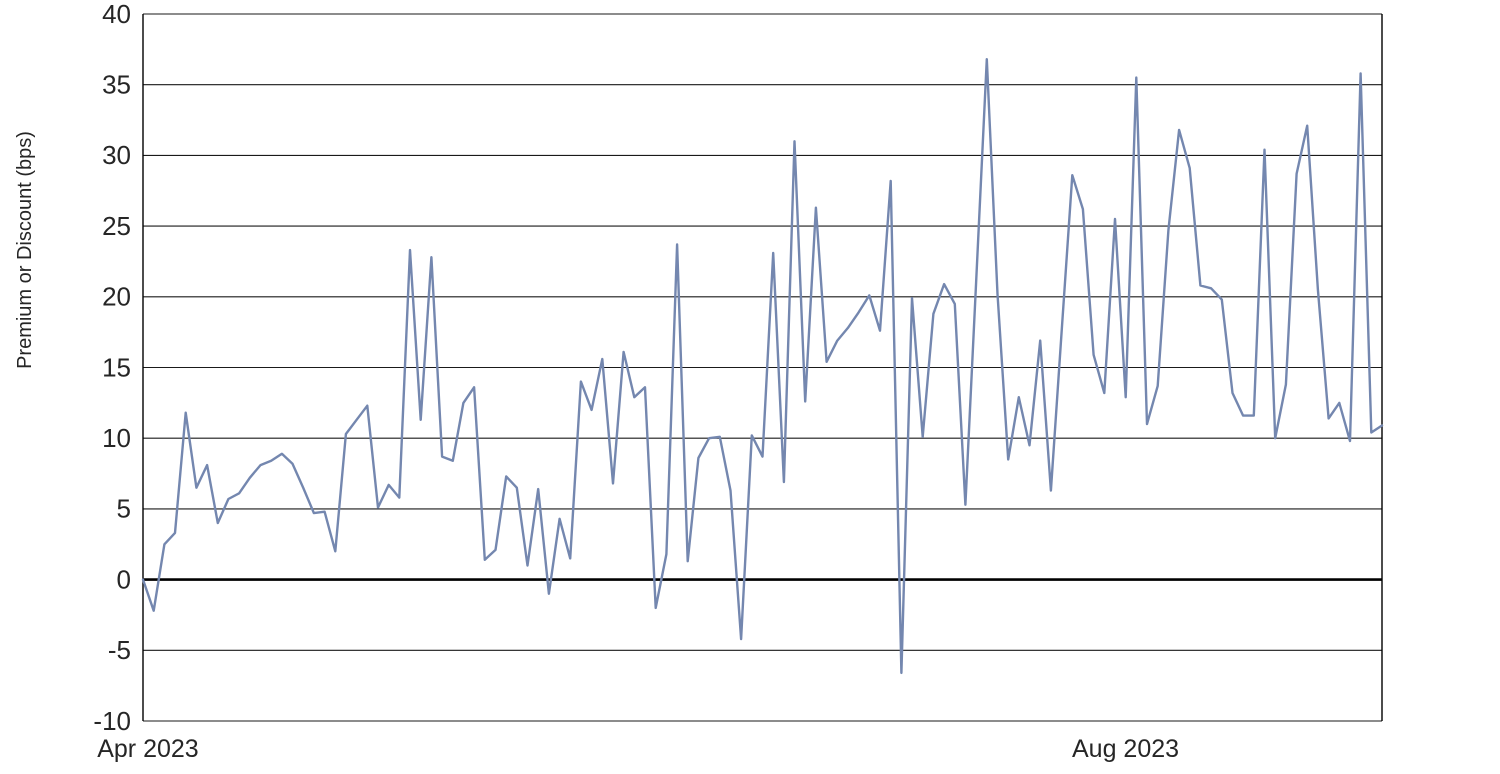 Image resolution: width=1500 pixels, height=774 pixels. Describe the element at coordinates (112, 721) in the screenshot. I see `y-axis-tick-label: -10` at that location.